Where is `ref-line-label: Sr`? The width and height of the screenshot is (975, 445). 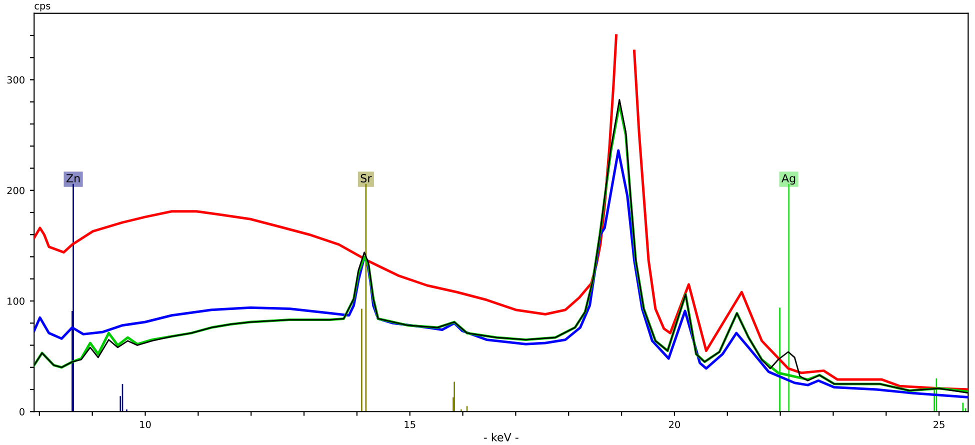
ref-line-label: Sr is located at coordinates (366, 178).